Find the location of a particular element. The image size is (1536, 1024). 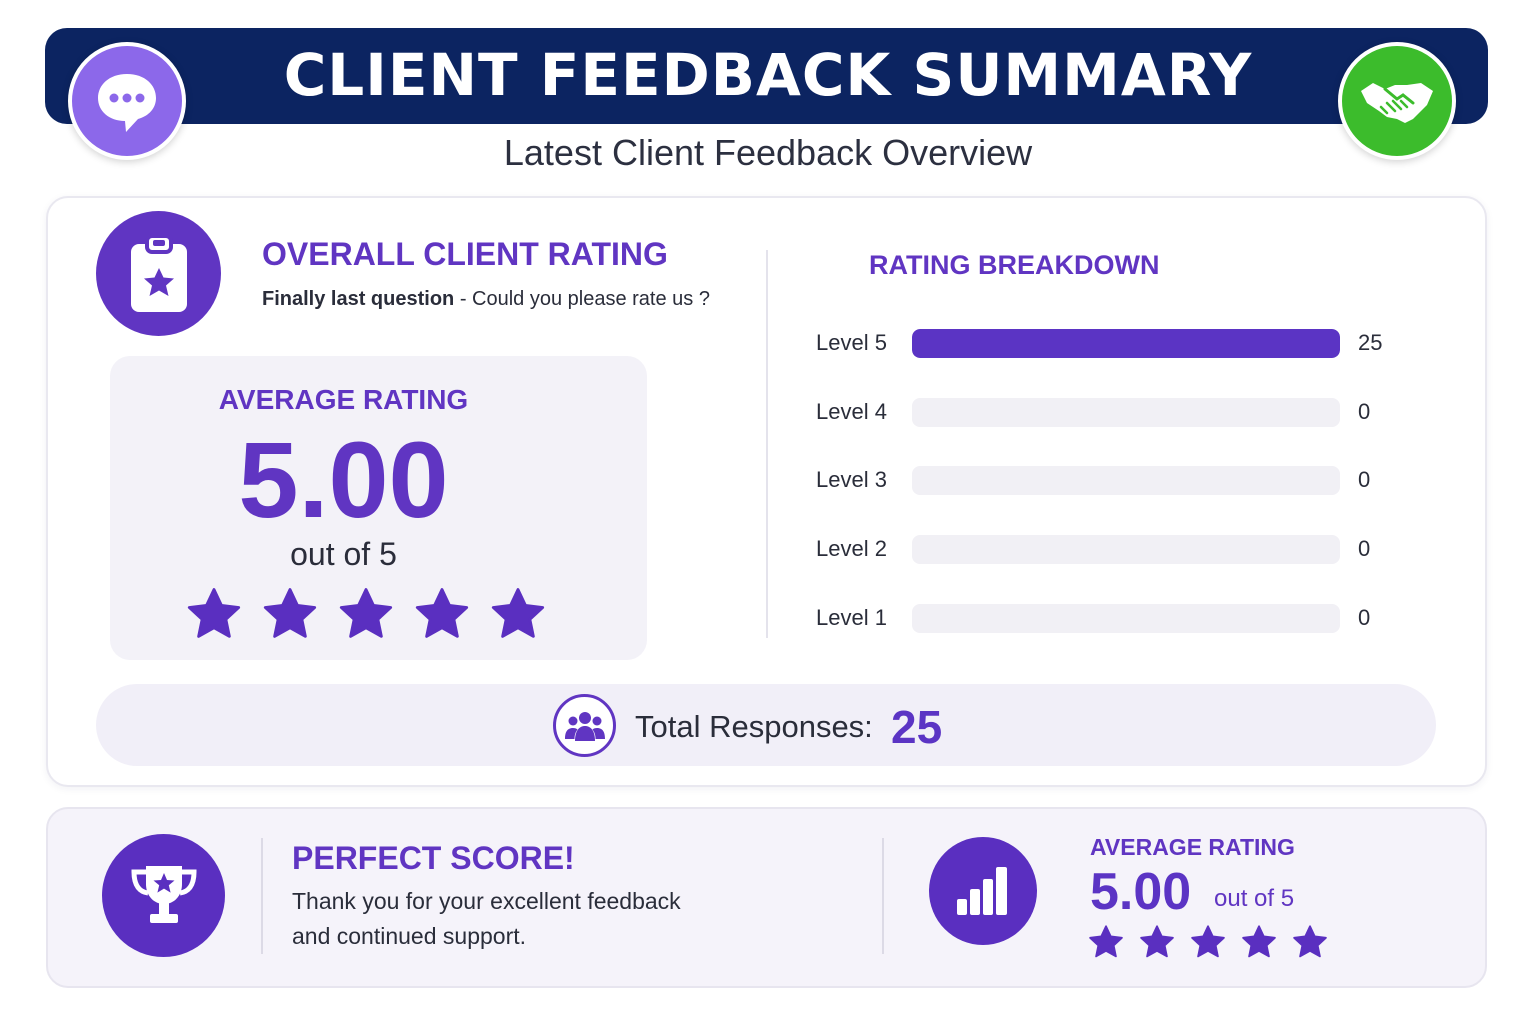

star-rating is located at coordinates (366, 614).